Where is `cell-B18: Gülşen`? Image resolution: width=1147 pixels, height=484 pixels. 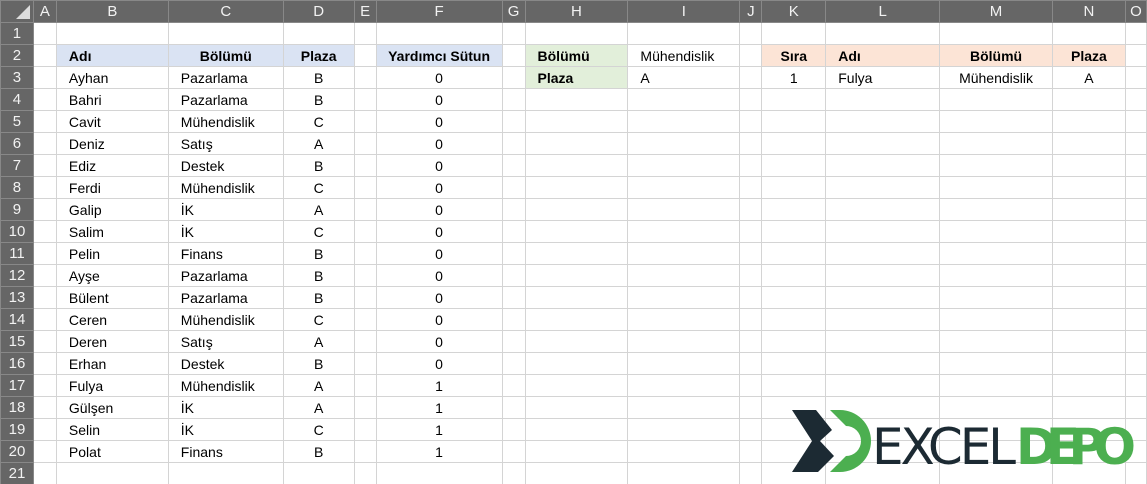
cell-B18: Gülşen is located at coordinates (112, 407).